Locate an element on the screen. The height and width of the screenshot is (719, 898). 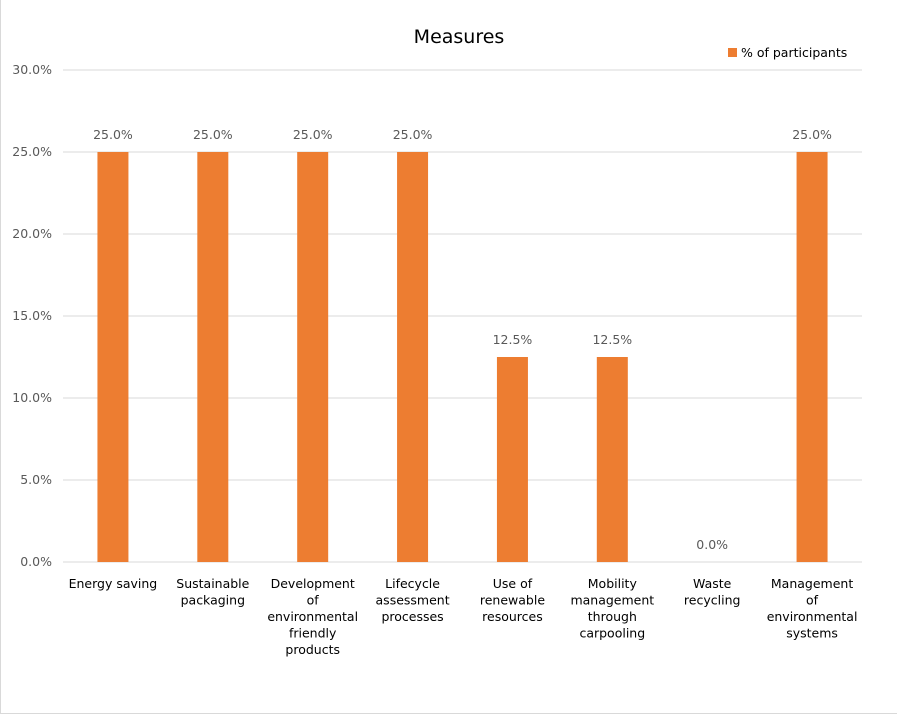
chart-title: Measures is located at coordinates (459, 37).